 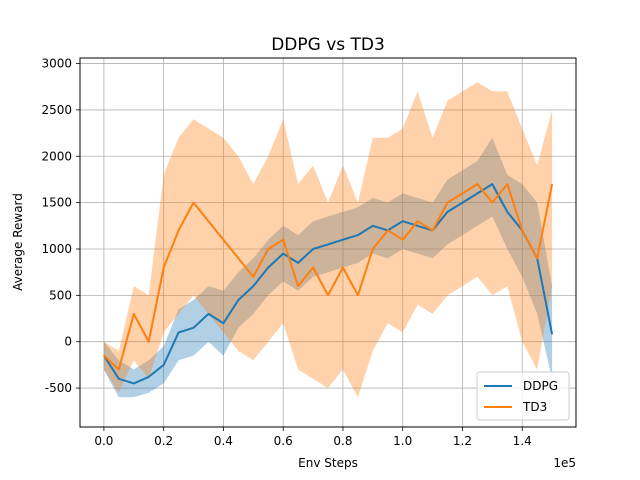 What do you see at coordinates (328, 45) in the screenshot?
I see `chart-title: DDPG vs TD3` at bounding box center [328, 45].